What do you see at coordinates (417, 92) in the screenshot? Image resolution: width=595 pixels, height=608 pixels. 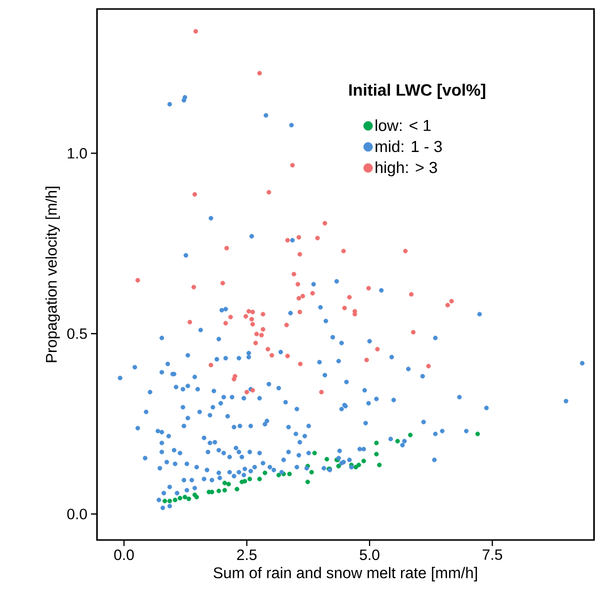 I see `legend-title: Initial LWC [vol%]` at bounding box center [417, 92].